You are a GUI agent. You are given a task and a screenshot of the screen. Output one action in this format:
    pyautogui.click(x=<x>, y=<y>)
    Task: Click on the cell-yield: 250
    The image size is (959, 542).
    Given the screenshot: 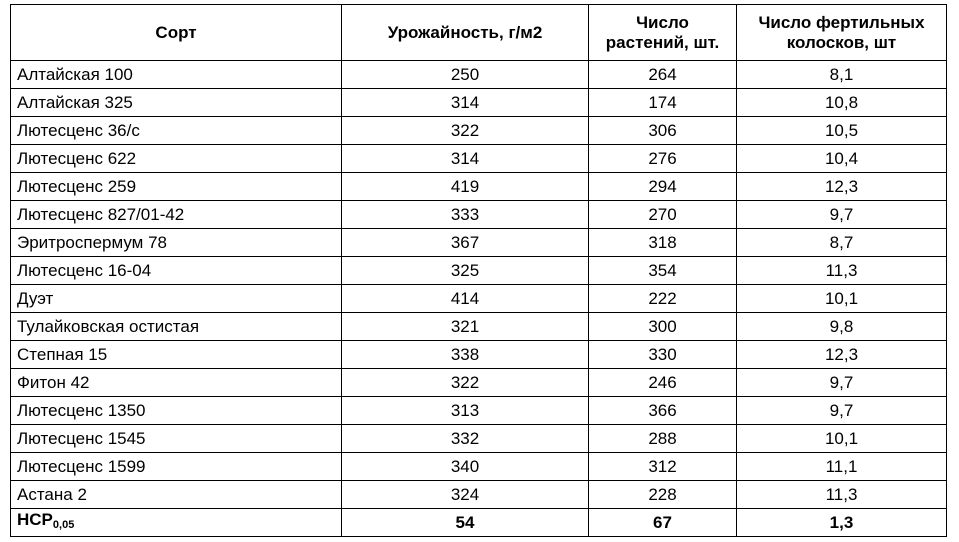 What is the action you would take?
    pyautogui.click(x=465, y=74)
    